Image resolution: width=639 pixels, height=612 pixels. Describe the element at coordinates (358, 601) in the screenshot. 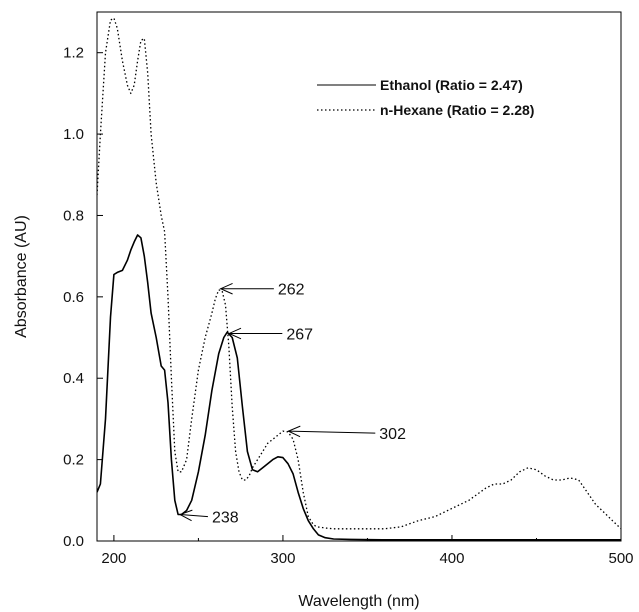

I see `x-axis-title: Wavelength (nm)` at that location.